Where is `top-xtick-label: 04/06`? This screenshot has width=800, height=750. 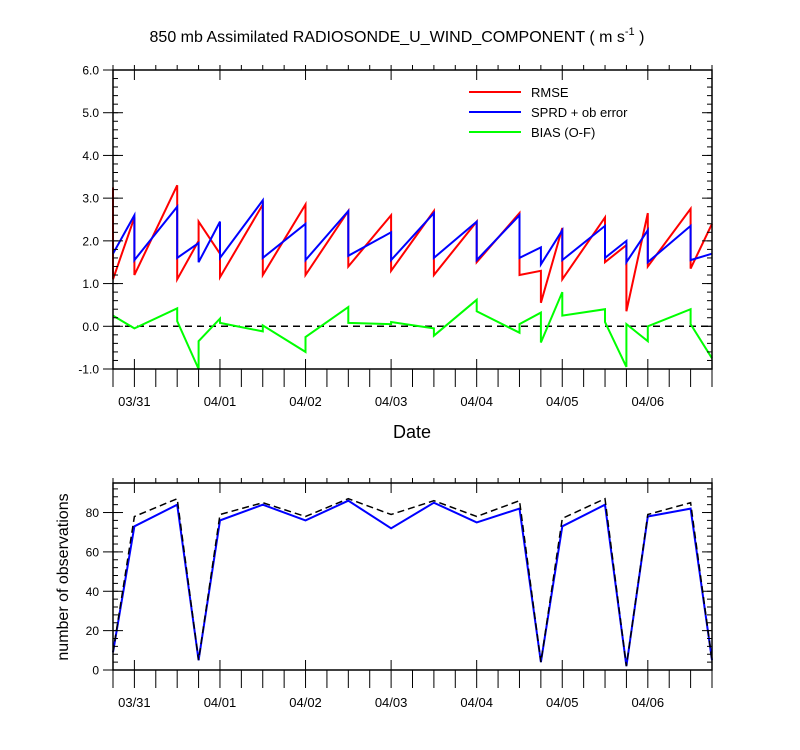
top-xtick-label: 04/06 is located at coordinates (648, 401).